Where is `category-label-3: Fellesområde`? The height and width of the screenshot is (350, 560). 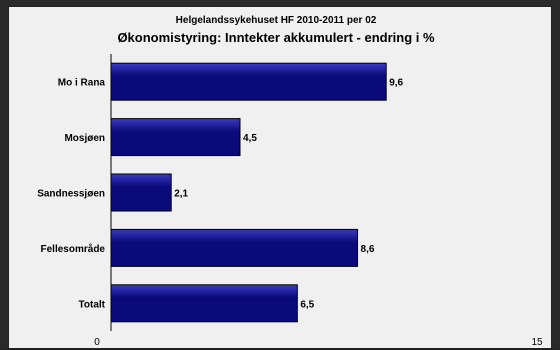
category-label-3: Fellesområde is located at coordinates (73, 249).